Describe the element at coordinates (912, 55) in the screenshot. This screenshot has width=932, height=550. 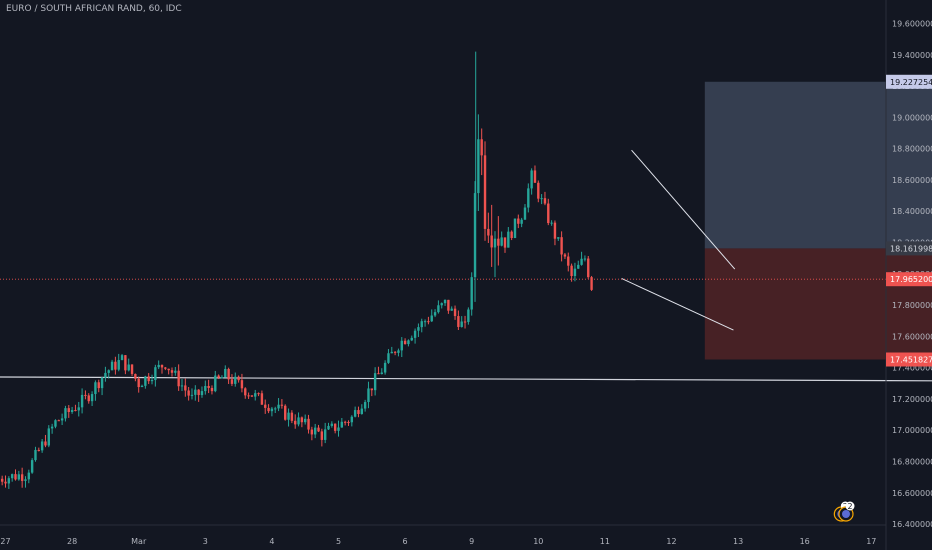
I see `price-tick-label: 19.400000` at that location.